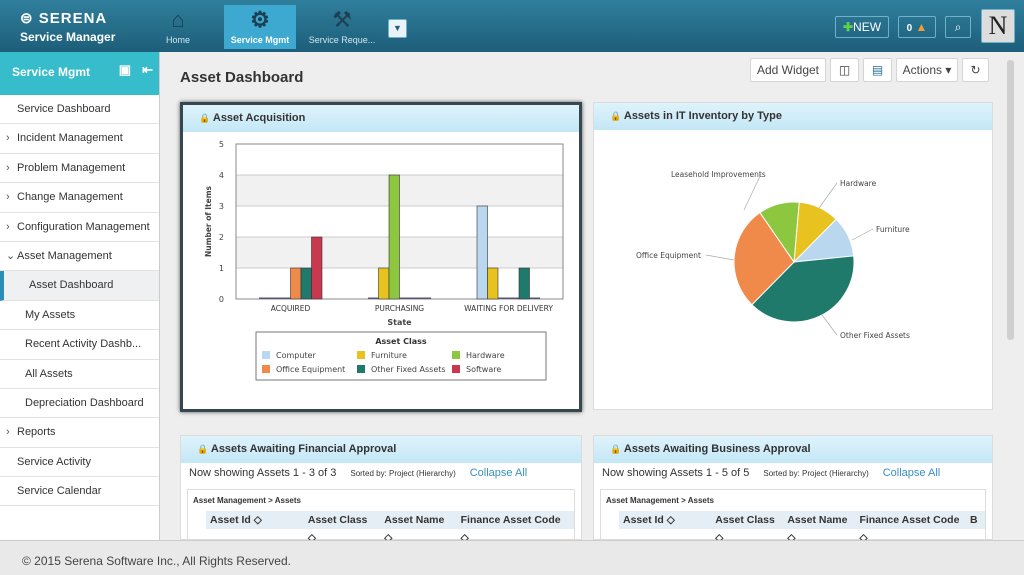  I want to click on sidebar-item-label: Depreciation Dashboard, so click(84, 402).